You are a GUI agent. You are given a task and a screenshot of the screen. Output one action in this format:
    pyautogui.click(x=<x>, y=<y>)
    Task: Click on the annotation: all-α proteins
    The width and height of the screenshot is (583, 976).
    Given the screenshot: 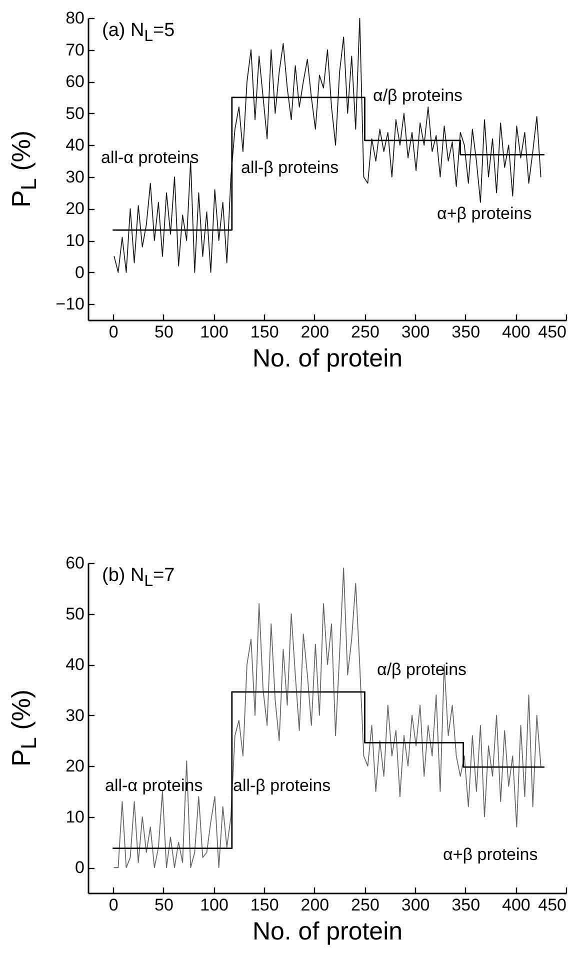 What is the action you would take?
    pyautogui.click(x=150, y=157)
    